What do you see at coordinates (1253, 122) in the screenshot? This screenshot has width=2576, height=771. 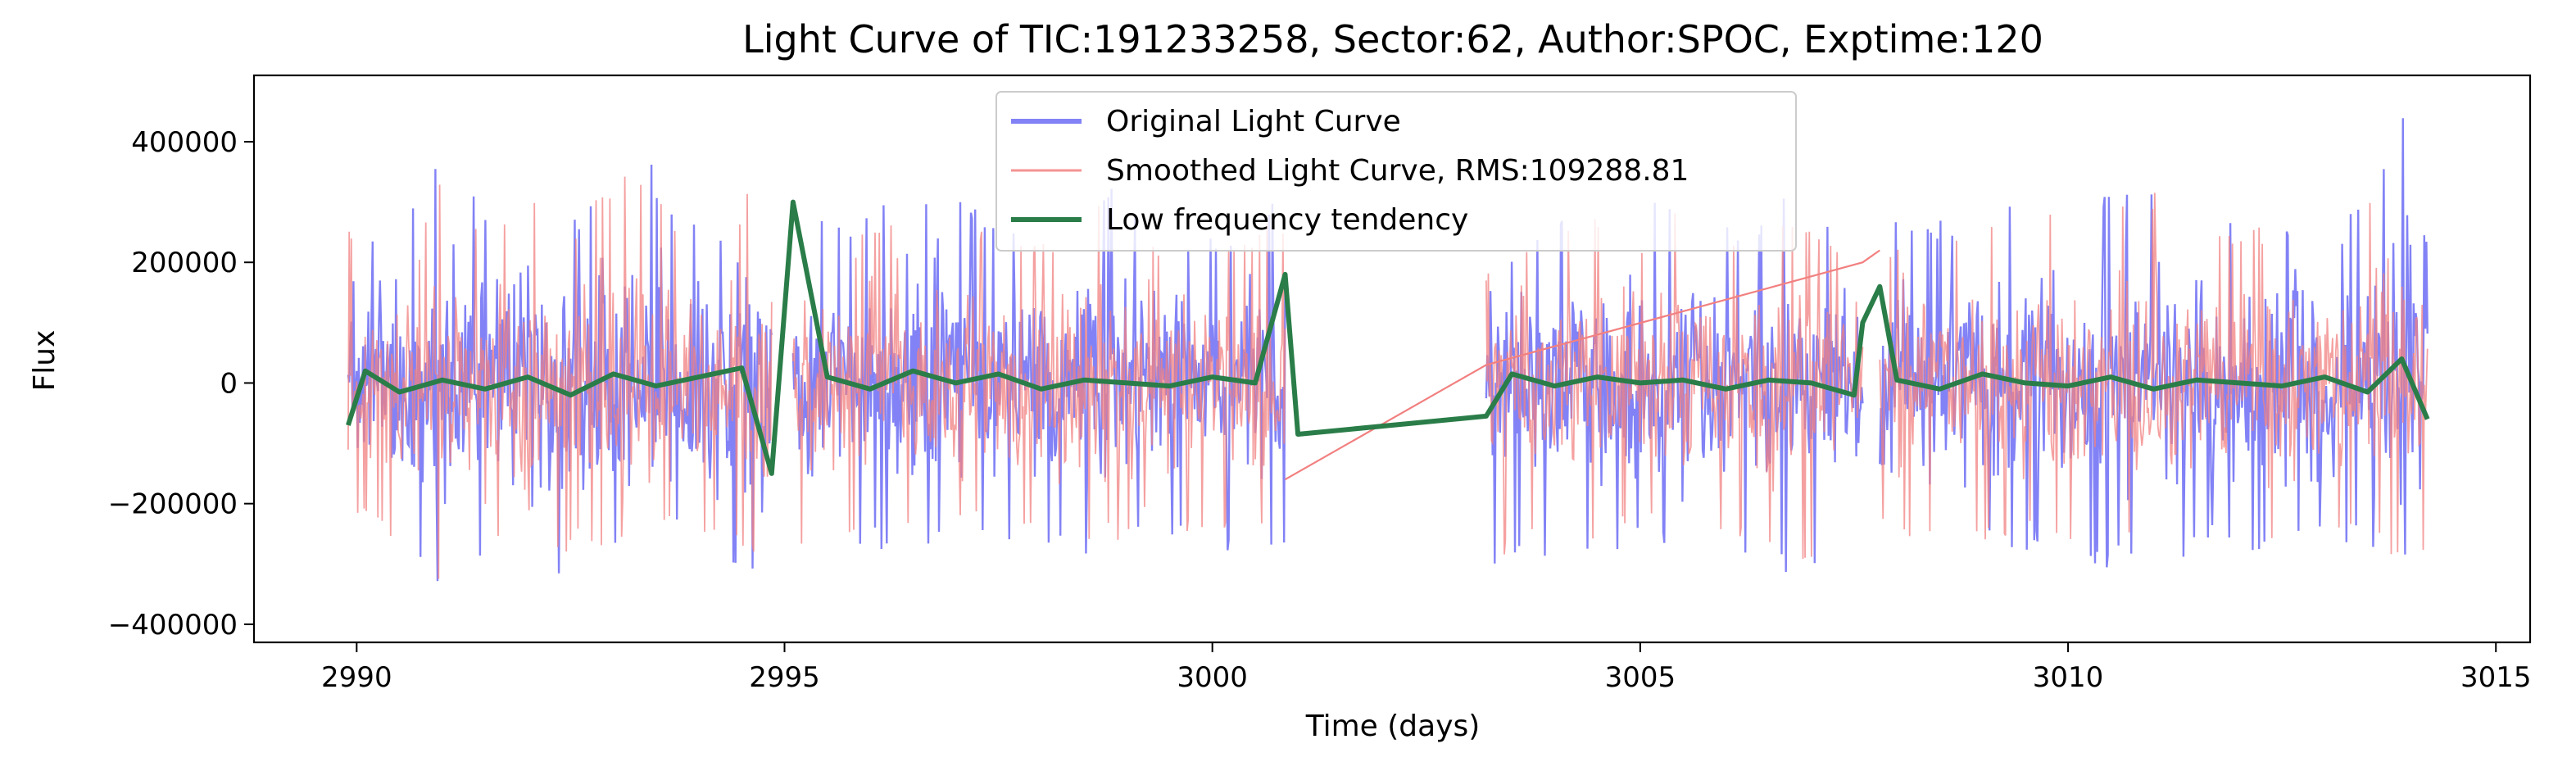 I see `legend-label: Original Light Curve` at bounding box center [1253, 122].